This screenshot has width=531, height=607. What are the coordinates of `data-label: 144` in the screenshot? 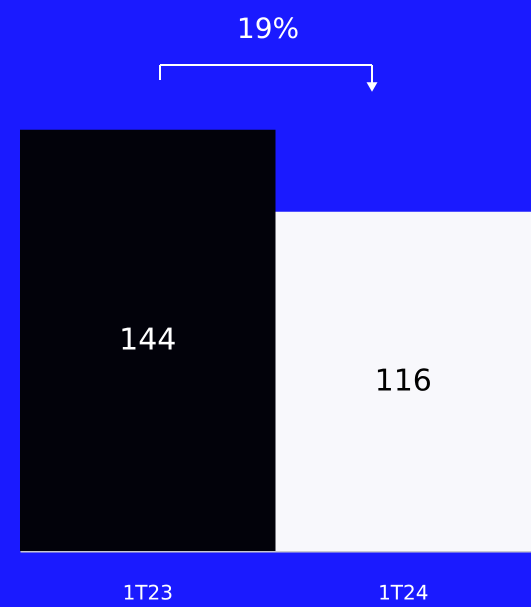 It's located at (147, 340).